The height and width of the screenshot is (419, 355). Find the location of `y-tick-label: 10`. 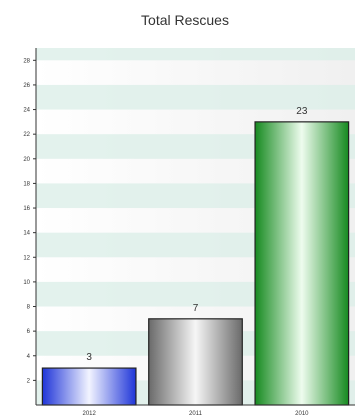

y-tick-label: 10 is located at coordinates (26, 283).